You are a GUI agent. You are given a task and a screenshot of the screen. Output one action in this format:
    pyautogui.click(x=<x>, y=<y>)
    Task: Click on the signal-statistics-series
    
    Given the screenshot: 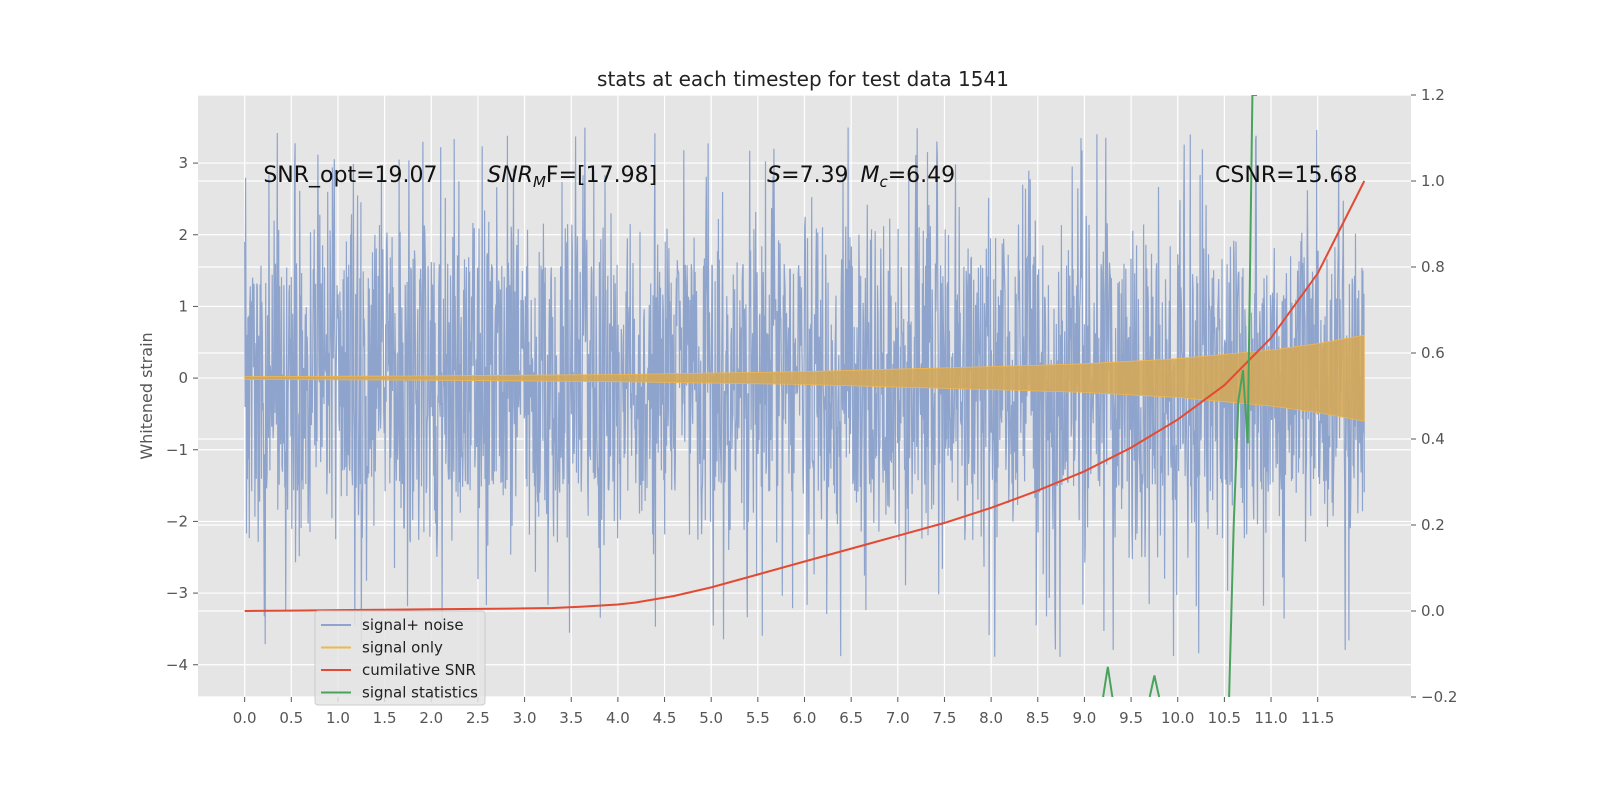 What is the action you would take?
    pyautogui.click(x=1179, y=396)
    